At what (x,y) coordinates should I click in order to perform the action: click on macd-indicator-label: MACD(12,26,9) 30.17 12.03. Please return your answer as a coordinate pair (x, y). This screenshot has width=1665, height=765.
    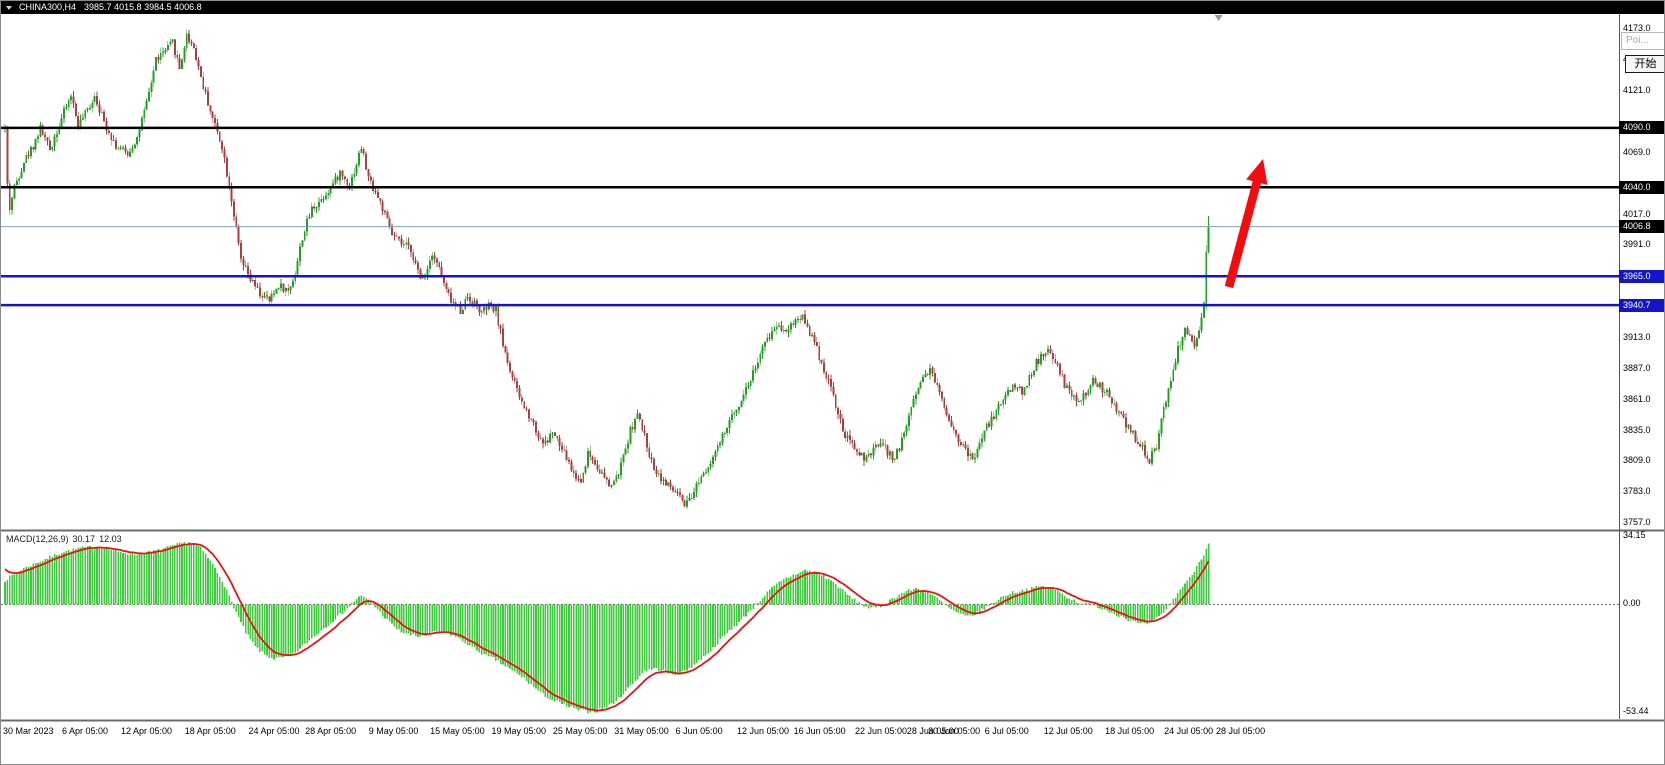
    Looking at the image, I should click on (66, 539).